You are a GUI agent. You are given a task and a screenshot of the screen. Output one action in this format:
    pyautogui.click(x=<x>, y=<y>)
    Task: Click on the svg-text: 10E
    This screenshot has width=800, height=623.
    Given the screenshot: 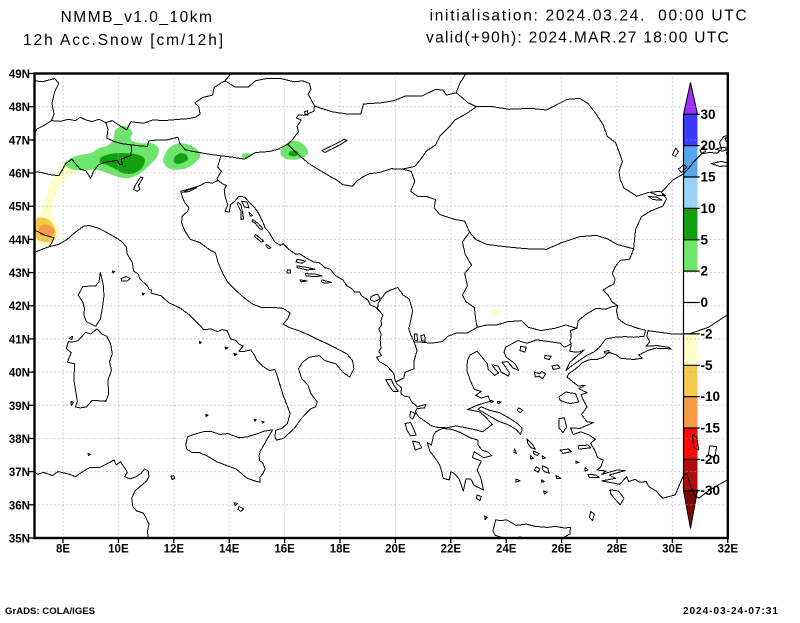 What is the action you would take?
    pyautogui.click(x=118, y=550)
    